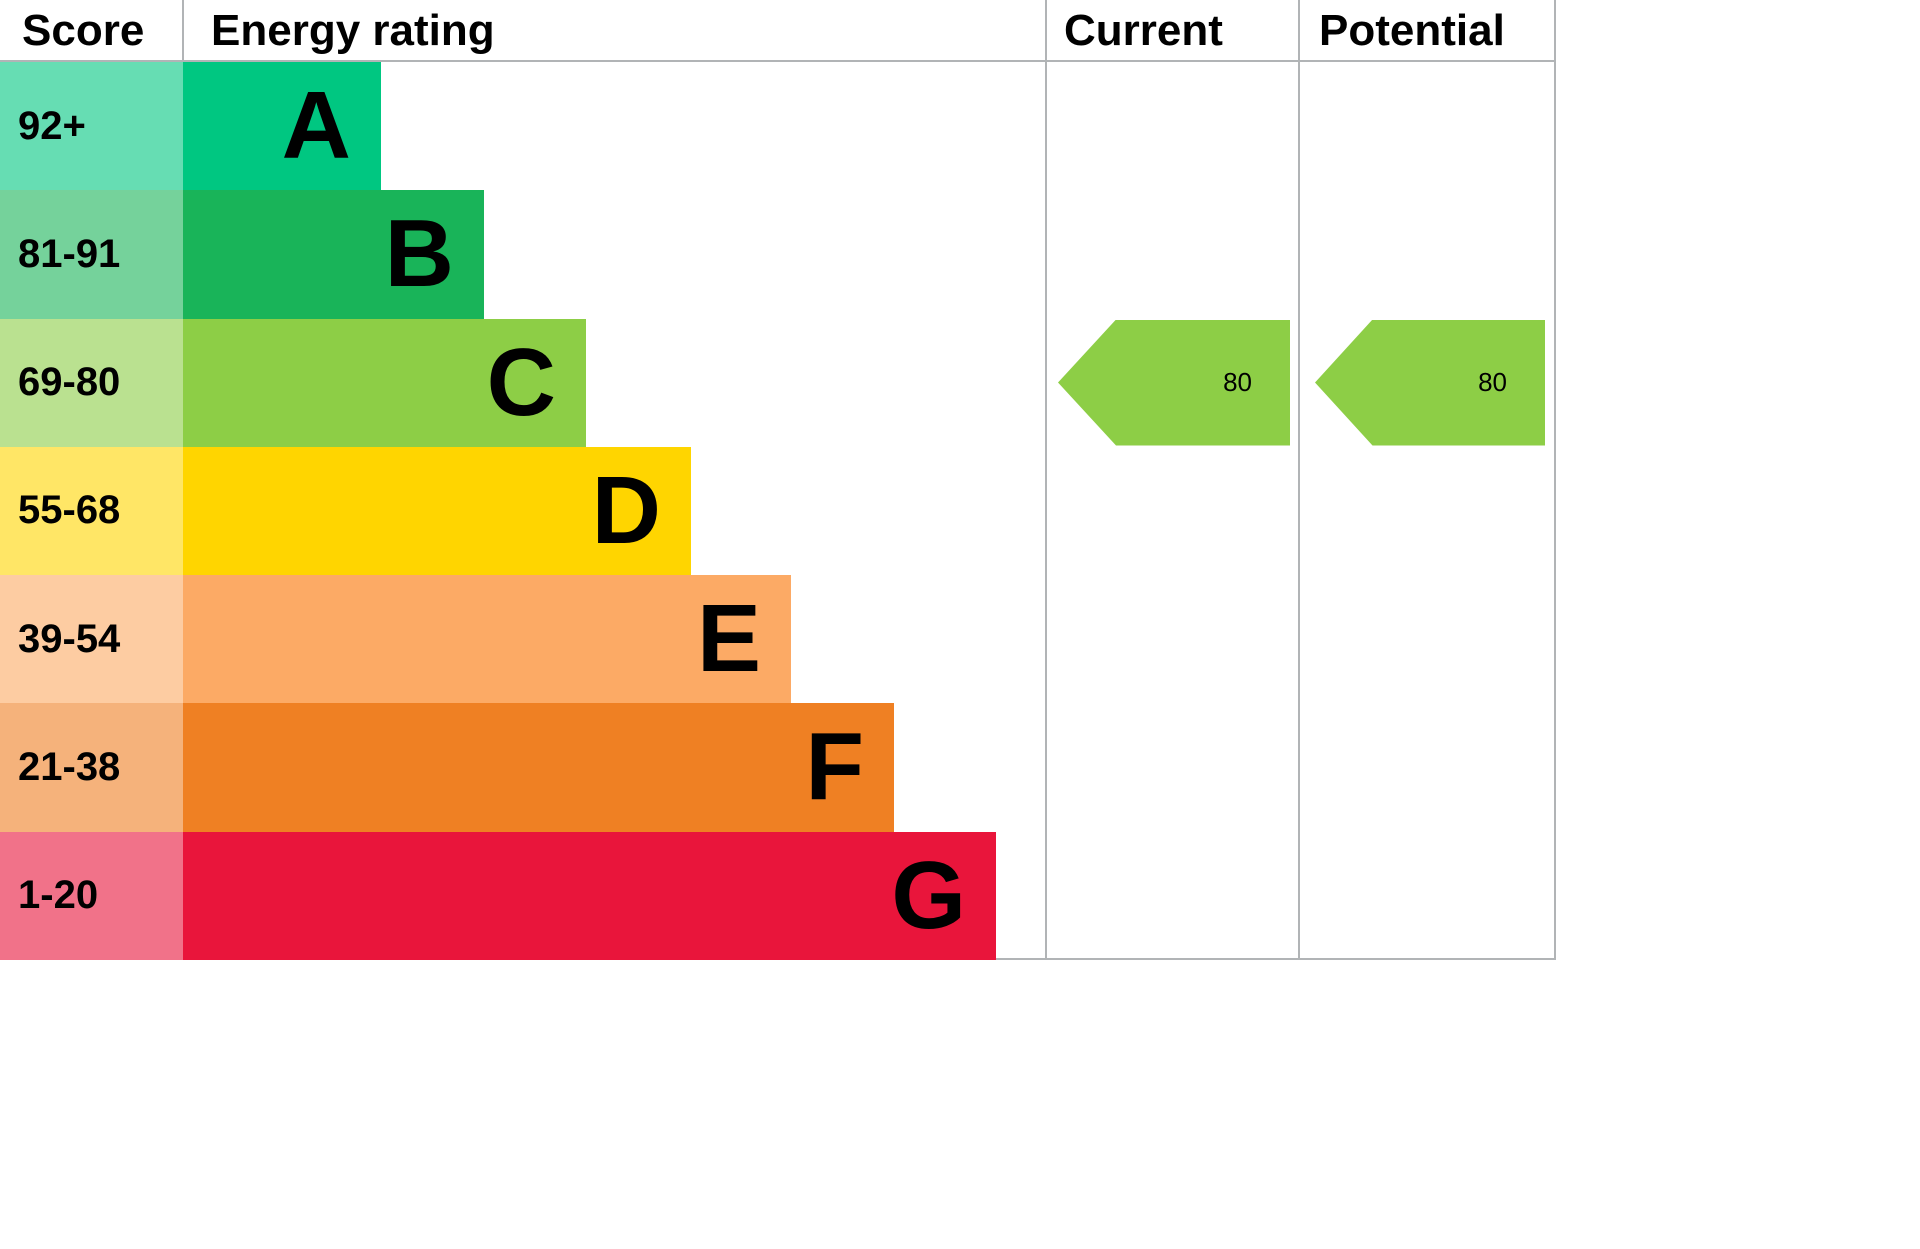 The height and width of the screenshot is (1249, 1920). What do you see at coordinates (538, 767) in the screenshot?
I see `band-bar: F` at bounding box center [538, 767].